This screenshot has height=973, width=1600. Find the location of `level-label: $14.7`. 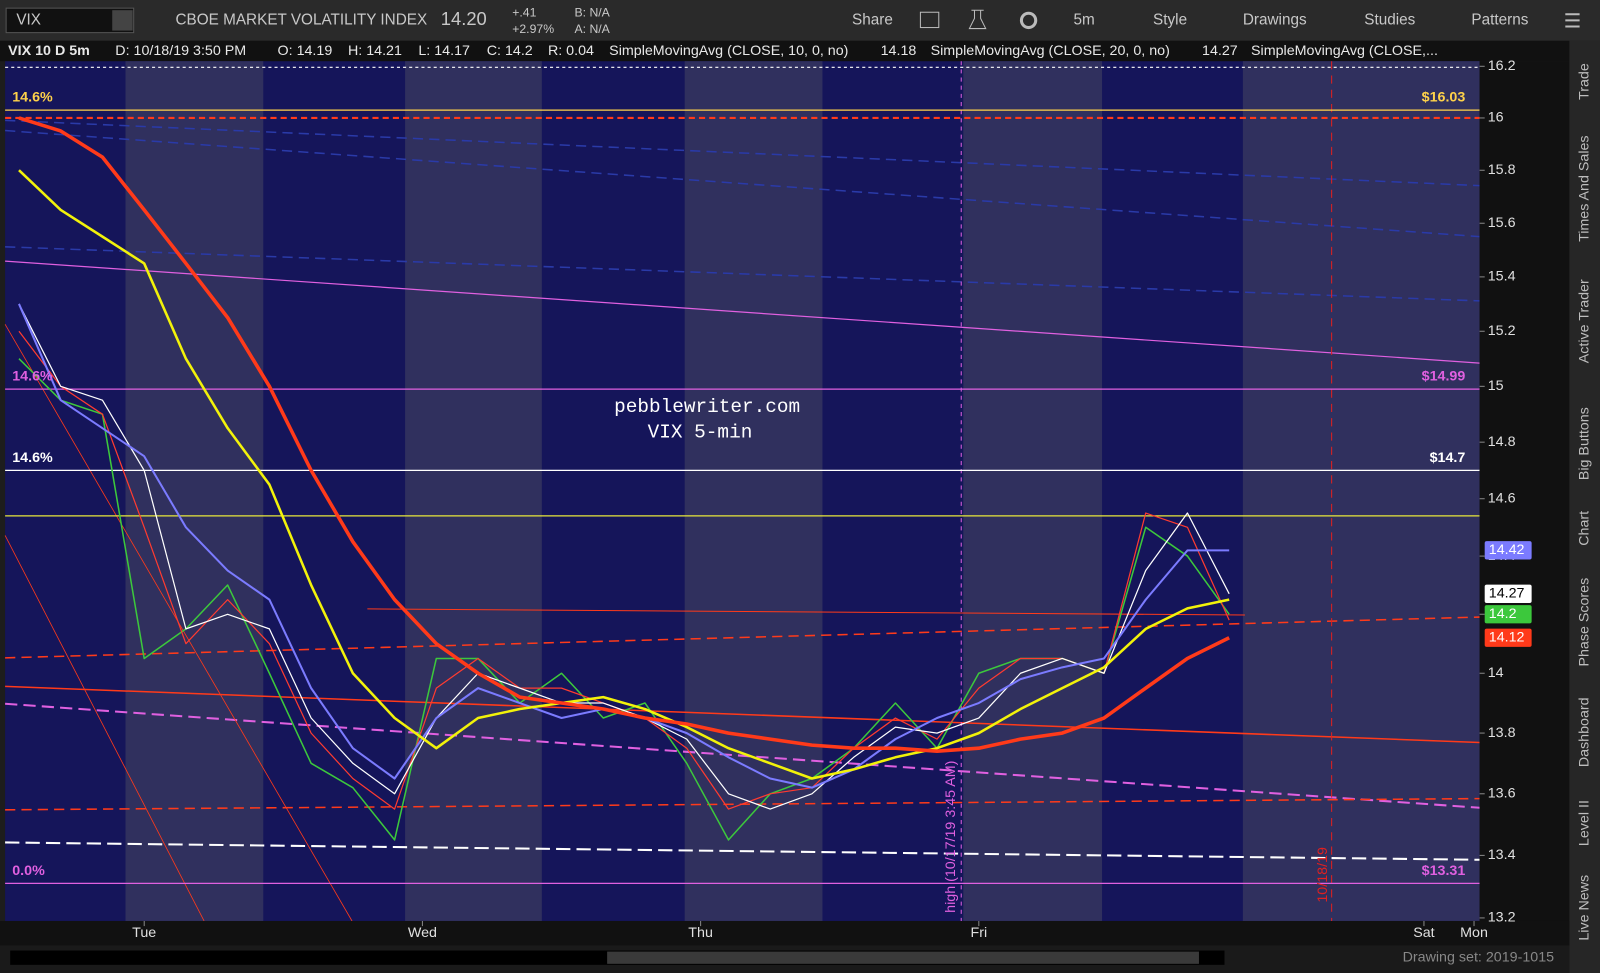

level-label: $14.7 is located at coordinates (1448, 458).